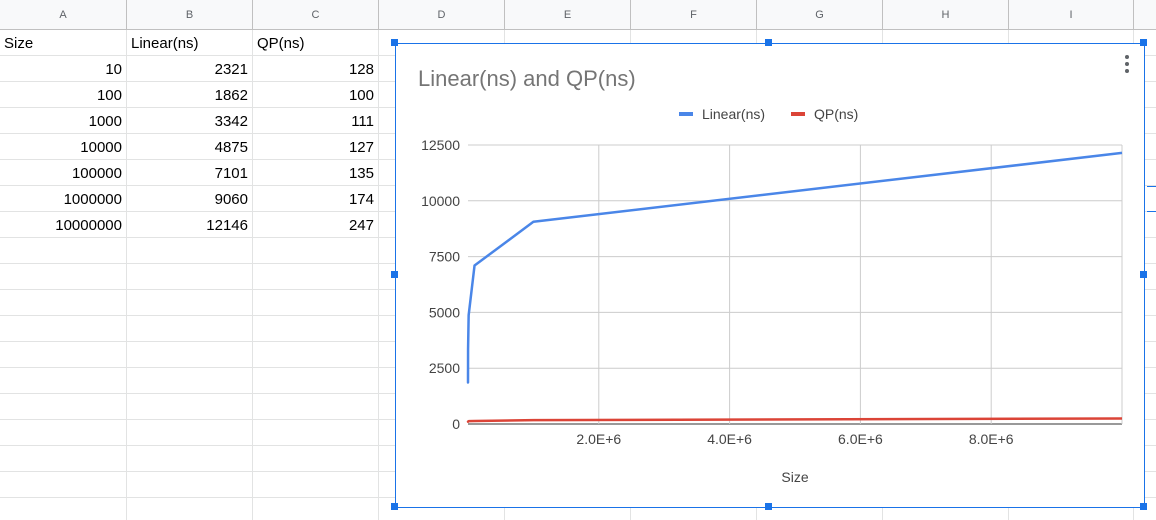 The height and width of the screenshot is (520, 1156). What do you see at coordinates (96, 173) in the screenshot?
I see `data-cell: 100000` at bounding box center [96, 173].